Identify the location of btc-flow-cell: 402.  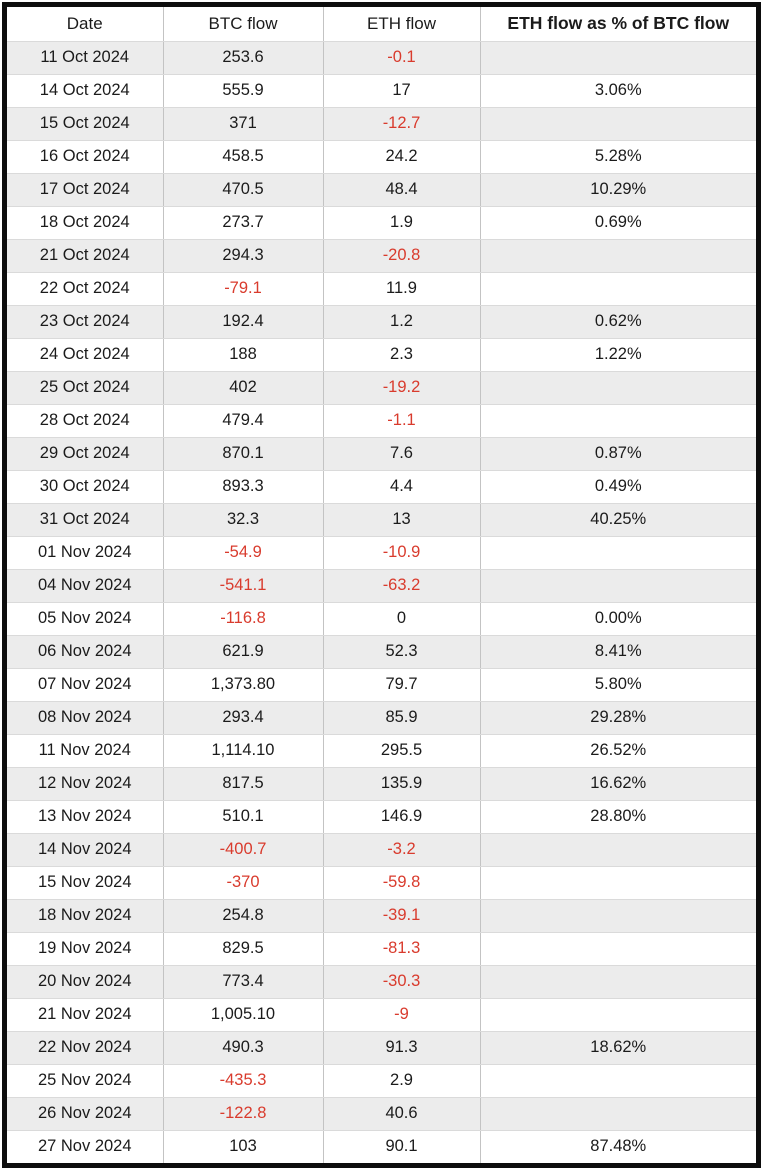
(243, 388).